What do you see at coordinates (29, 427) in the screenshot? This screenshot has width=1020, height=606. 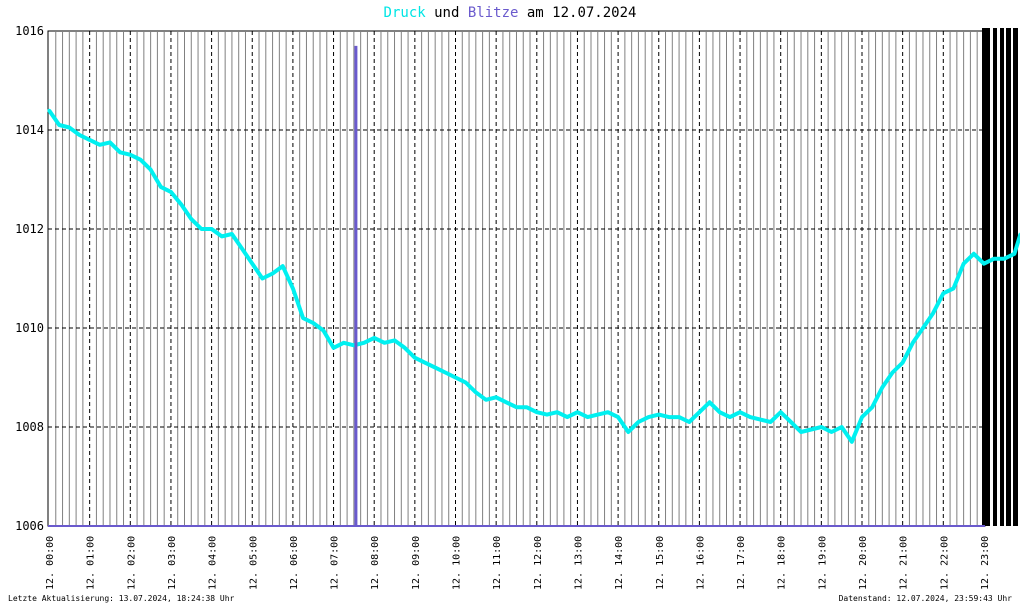 I see `y-tick-label: 1008` at bounding box center [29, 427].